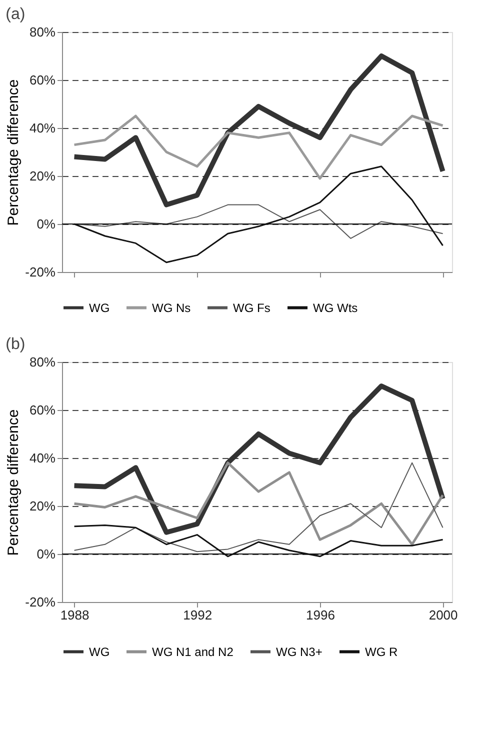 The image size is (504, 736). What do you see at coordinates (16, 14) in the screenshot?
I see `chart-title: (a)` at bounding box center [16, 14].